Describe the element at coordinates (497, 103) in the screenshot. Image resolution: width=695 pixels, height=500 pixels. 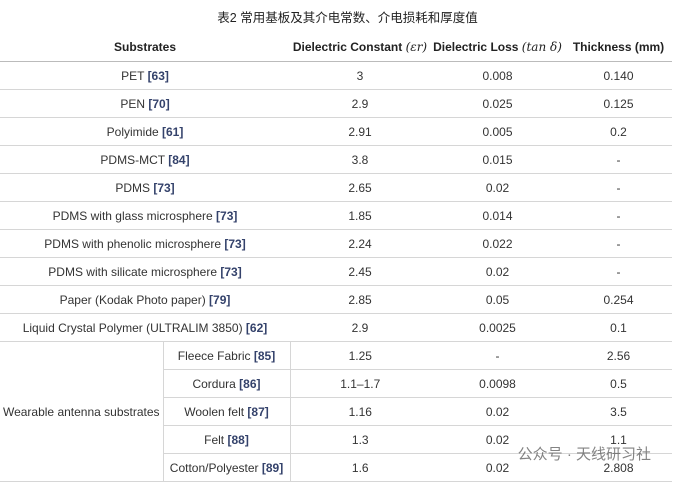
I see `value-cell: 0.025` at that location.